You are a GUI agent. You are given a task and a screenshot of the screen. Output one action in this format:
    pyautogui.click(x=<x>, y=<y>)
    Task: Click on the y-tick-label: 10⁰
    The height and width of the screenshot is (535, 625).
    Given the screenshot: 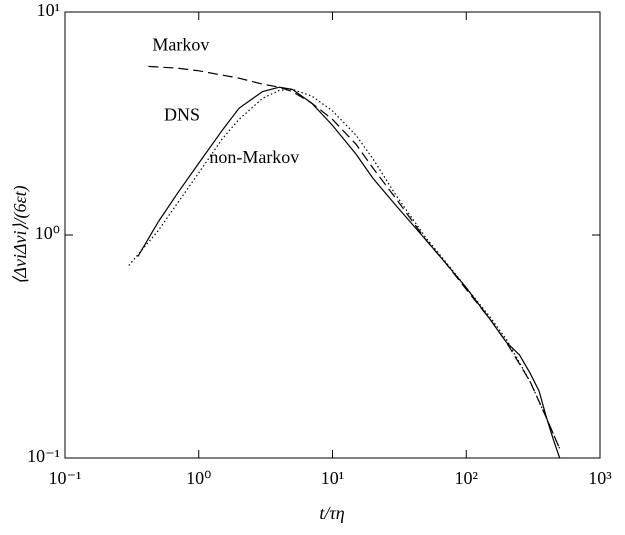 What is the action you would take?
    pyautogui.click(x=47, y=233)
    